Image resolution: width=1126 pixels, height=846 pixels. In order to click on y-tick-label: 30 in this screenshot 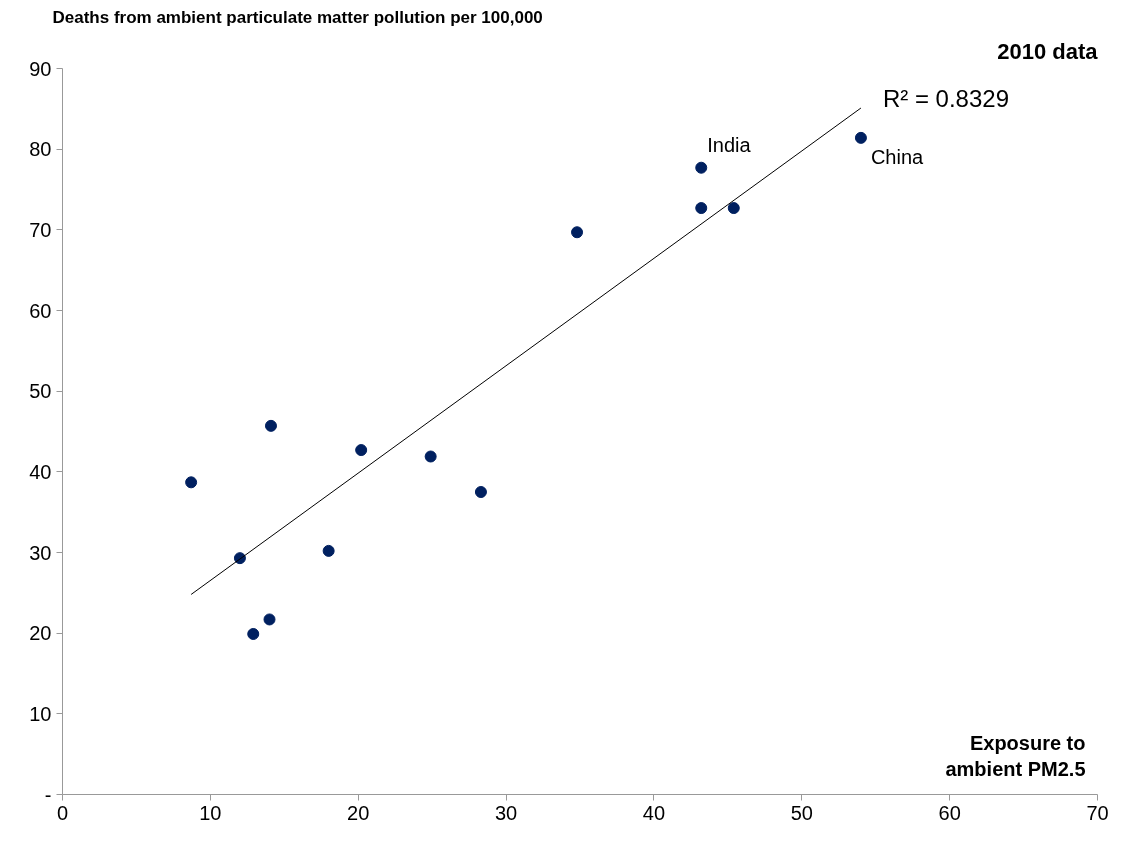, I will do `click(40, 552)`.